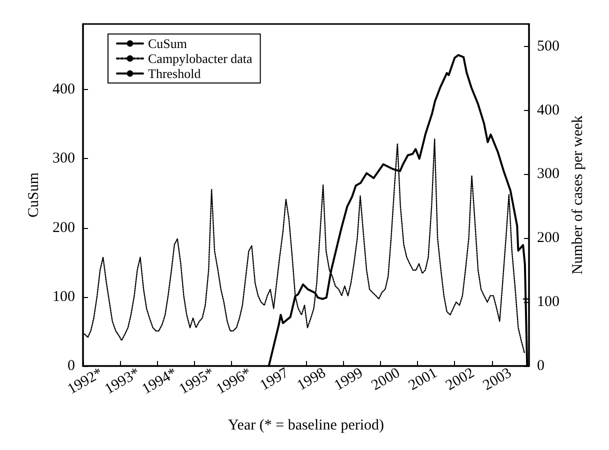 The height and width of the screenshot is (450, 609). What do you see at coordinates (548, 110) in the screenshot?
I see `y2-tick-label: 400` at bounding box center [548, 110].